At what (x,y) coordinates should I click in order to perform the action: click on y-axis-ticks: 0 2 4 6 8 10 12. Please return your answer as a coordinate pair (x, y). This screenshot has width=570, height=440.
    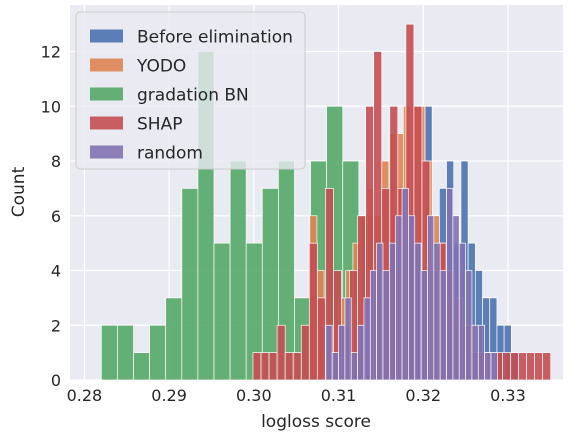
    Looking at the image, I should click on (51, 216).